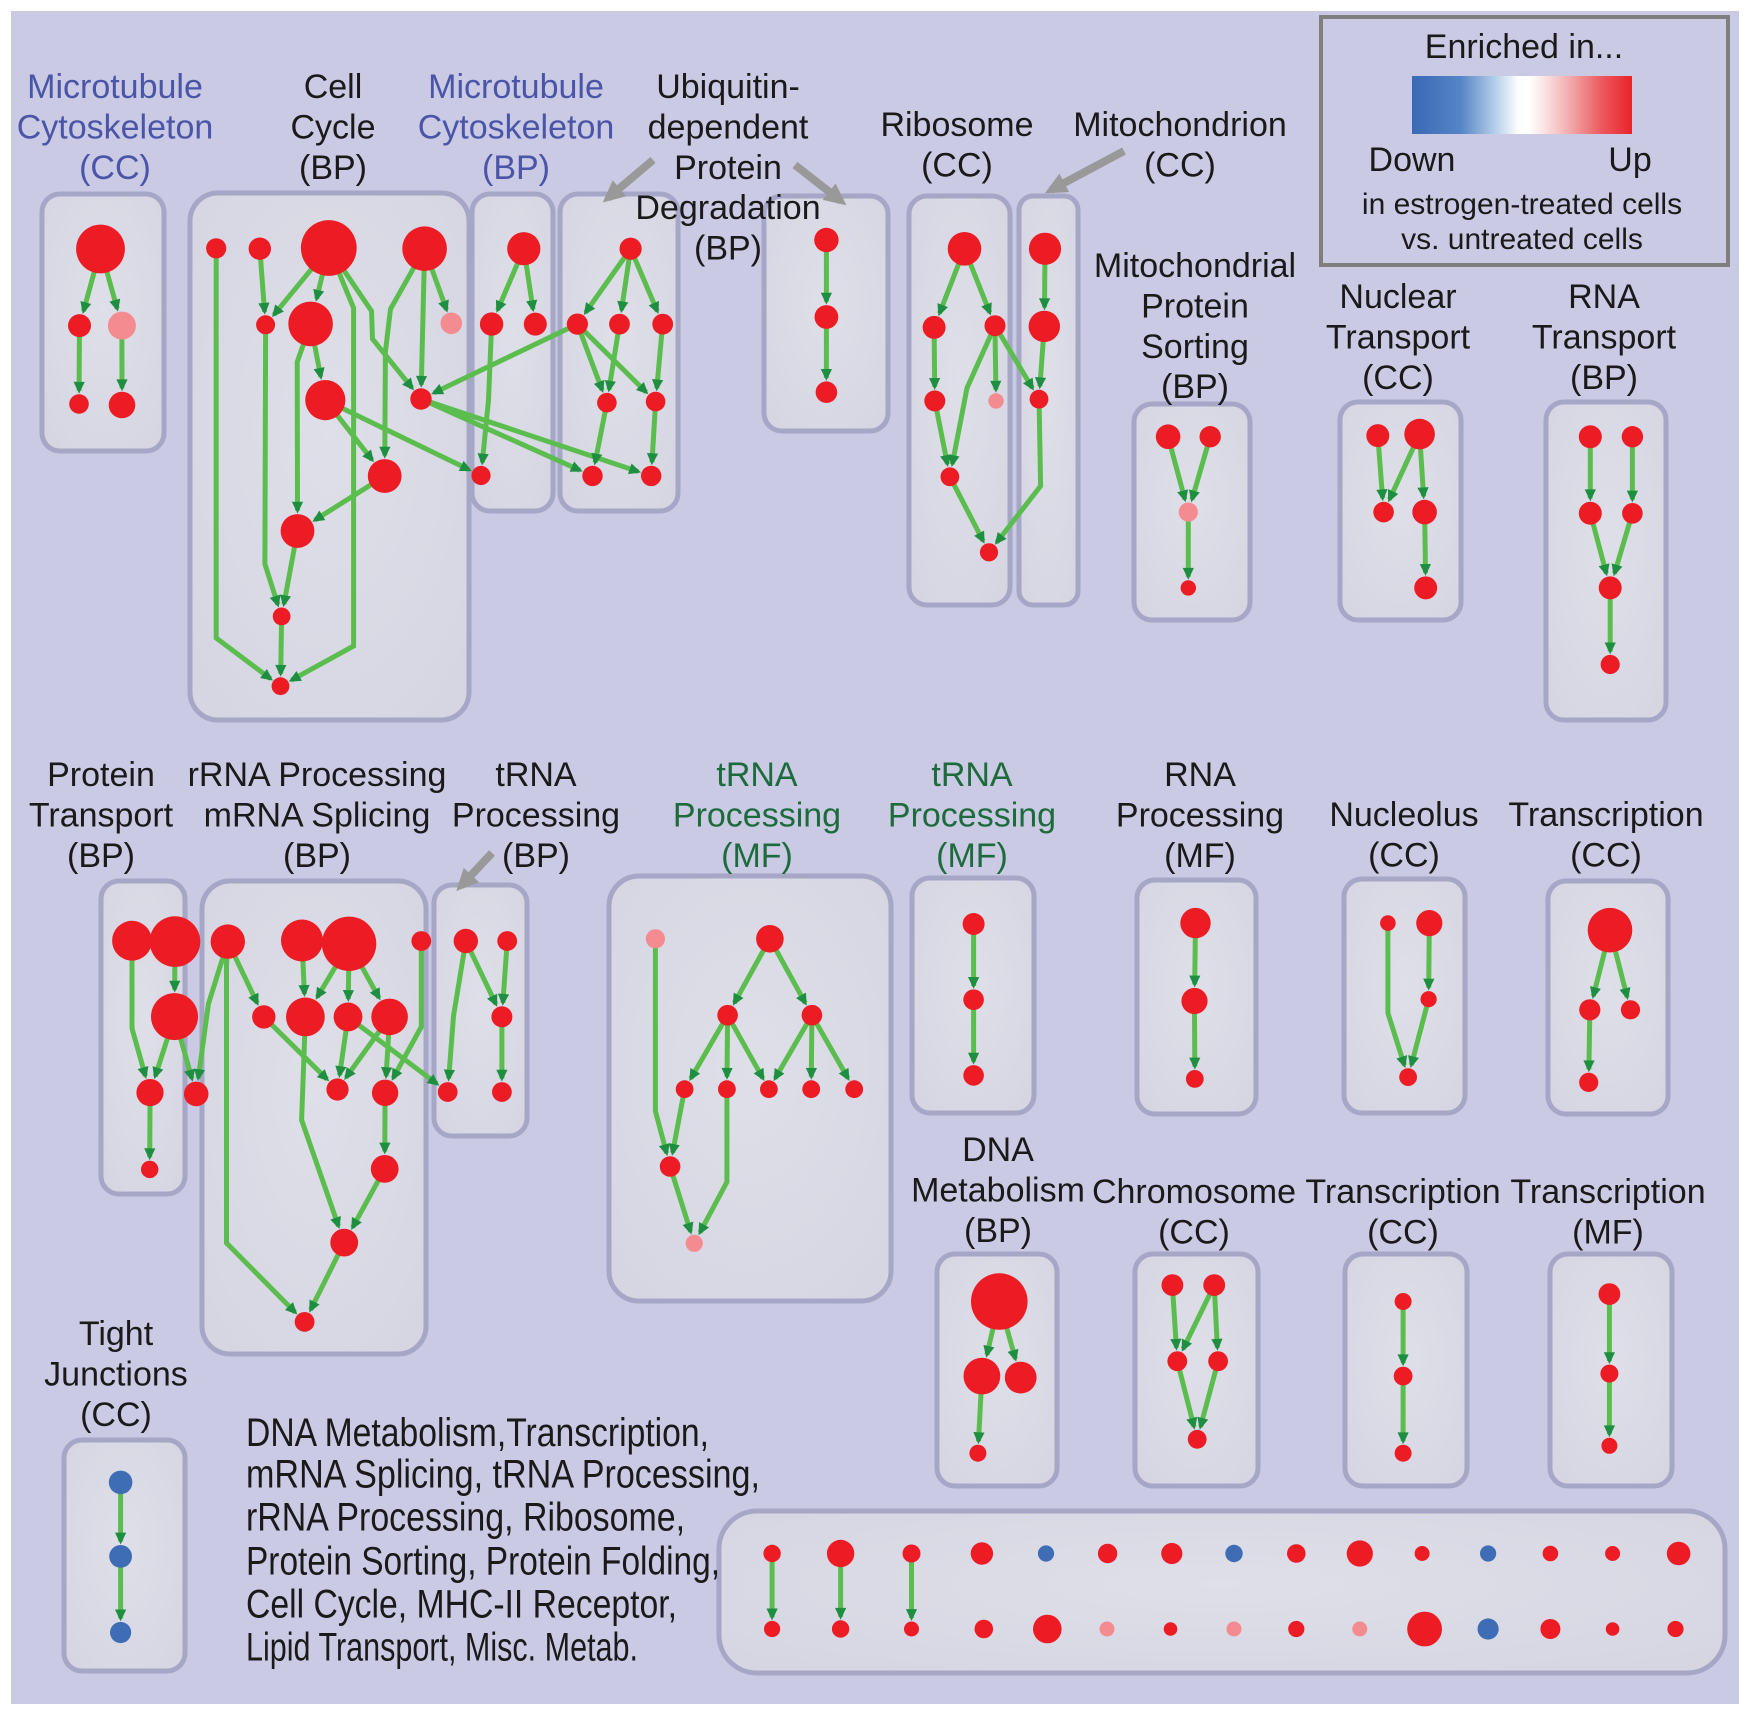 The height and width of the screenshot is (1715, 1750). What do you see at coordinates (1195, 347) in the screenshot?
I see `svg-text: Sorting` at bounding box center [1195, 347].